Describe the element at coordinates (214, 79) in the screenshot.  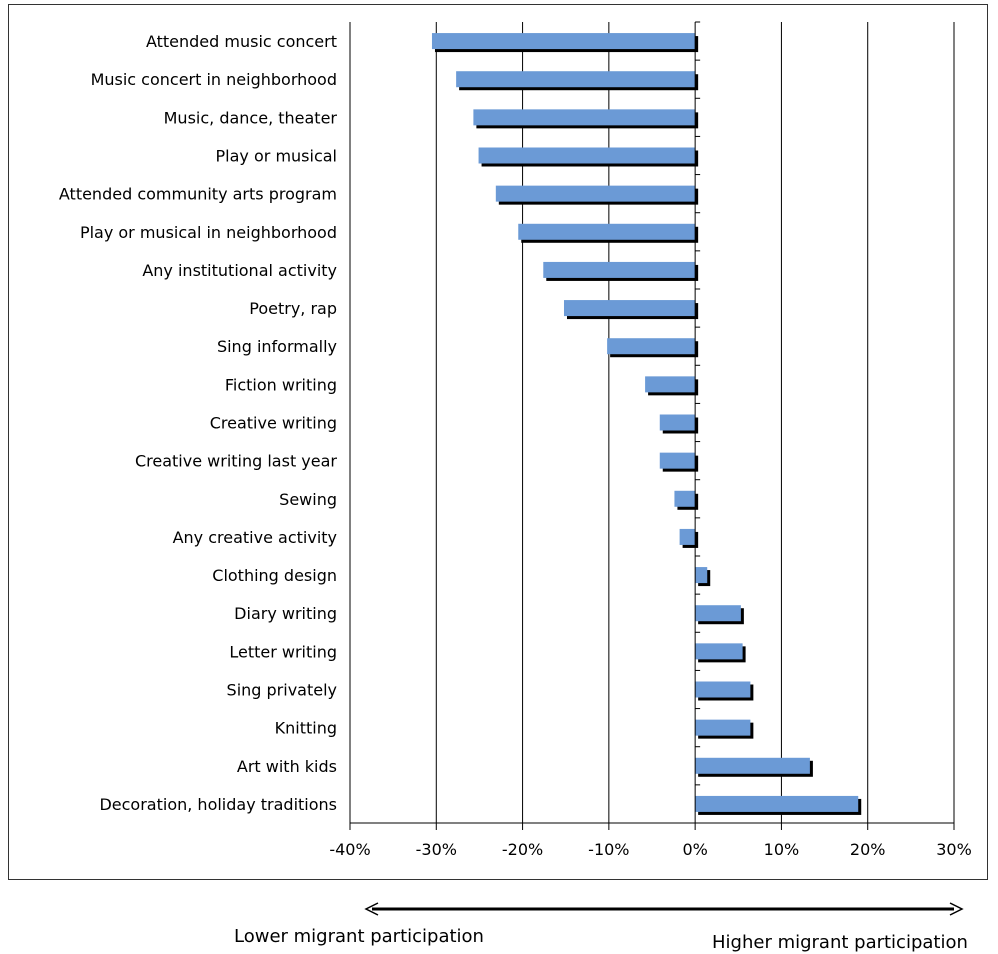
I see `category-label: Music concert in neighborhood` at that location.